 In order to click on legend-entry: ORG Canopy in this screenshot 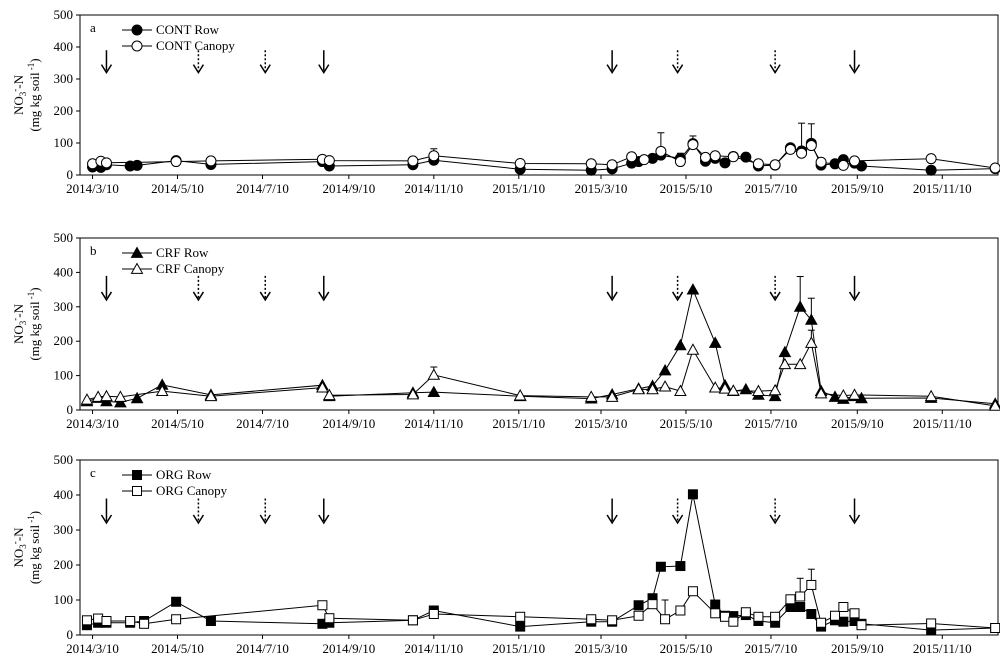, I will do `click(175, 490)`.